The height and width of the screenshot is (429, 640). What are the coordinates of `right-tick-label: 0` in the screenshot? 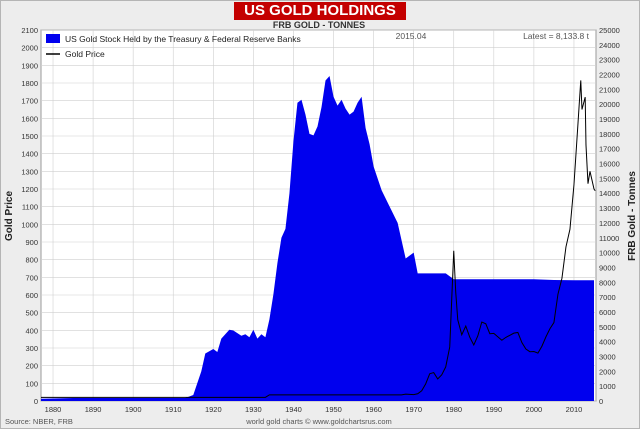 It's located at (601, 401).